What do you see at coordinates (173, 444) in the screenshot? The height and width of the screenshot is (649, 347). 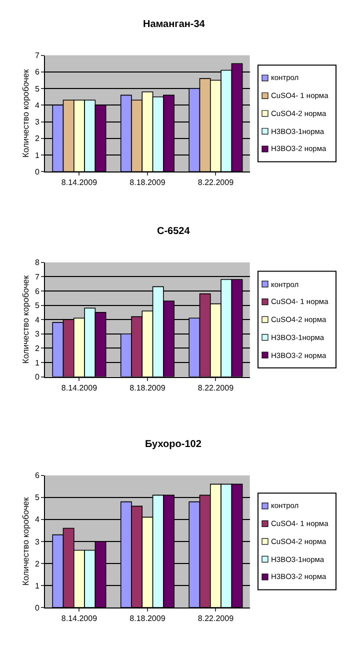 I see `chart-title: Бухоро-102` at bounding box center [173, 444].